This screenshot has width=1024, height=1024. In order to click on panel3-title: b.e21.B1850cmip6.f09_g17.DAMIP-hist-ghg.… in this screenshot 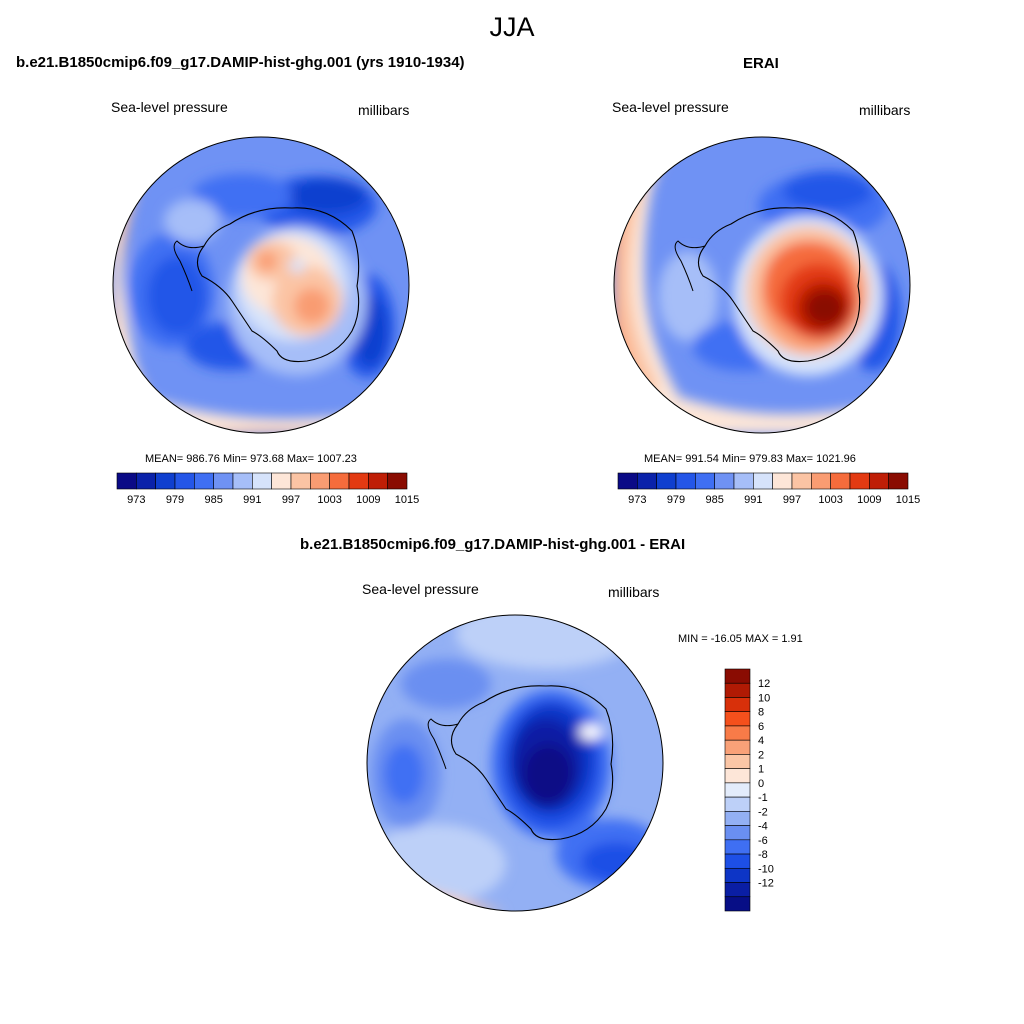, I will do `click(493, 544)`.